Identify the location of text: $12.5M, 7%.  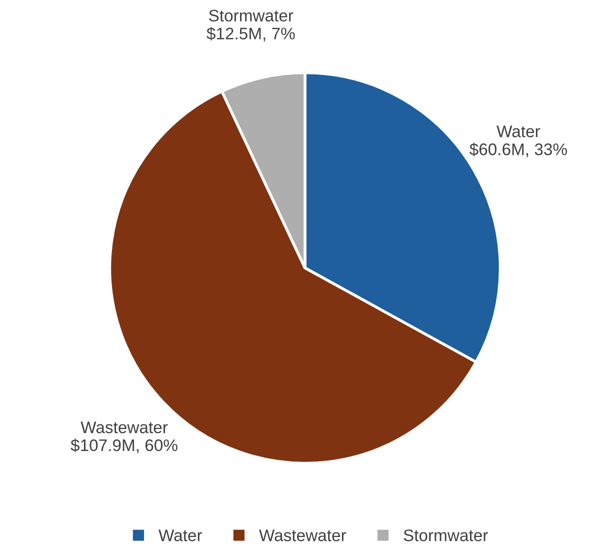
(250, 34).